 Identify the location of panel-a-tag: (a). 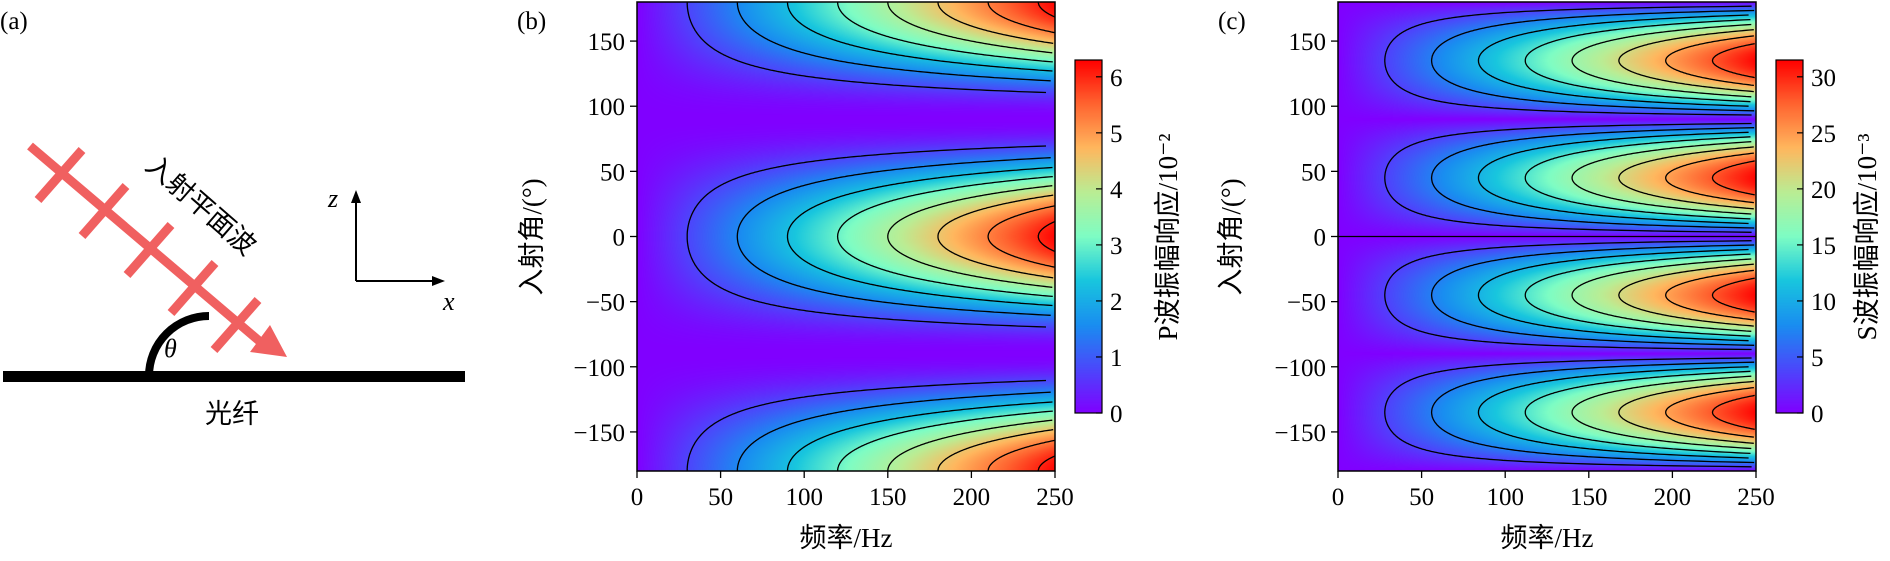
(14, 21).